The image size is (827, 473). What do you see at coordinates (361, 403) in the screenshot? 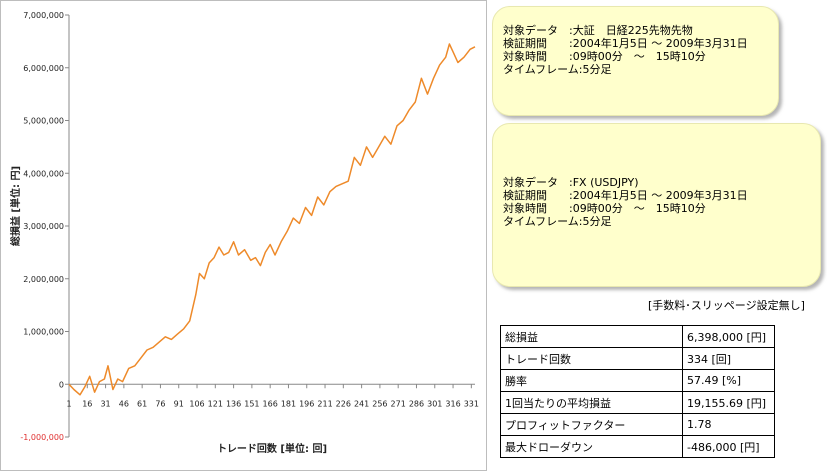
I see `x-tick-label: 241` at bounding box center [361, 403].